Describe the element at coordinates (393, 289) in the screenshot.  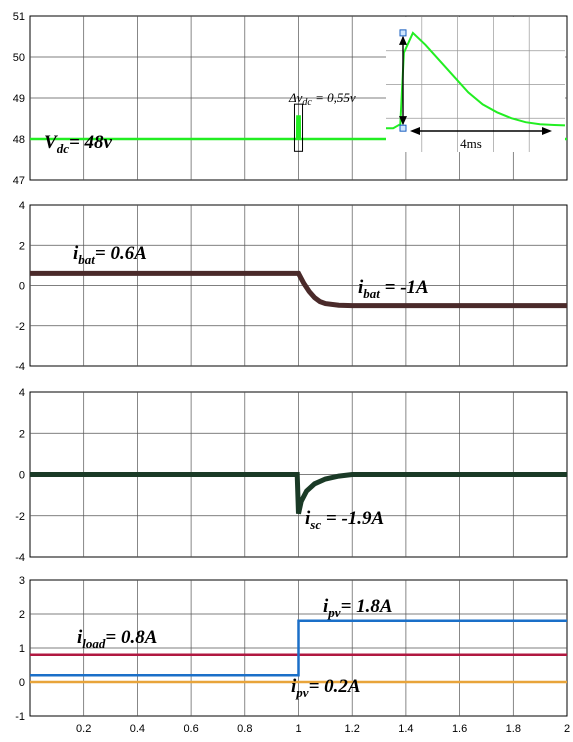
I see `ibat-final-annotation: ibat = -1A` at that location.